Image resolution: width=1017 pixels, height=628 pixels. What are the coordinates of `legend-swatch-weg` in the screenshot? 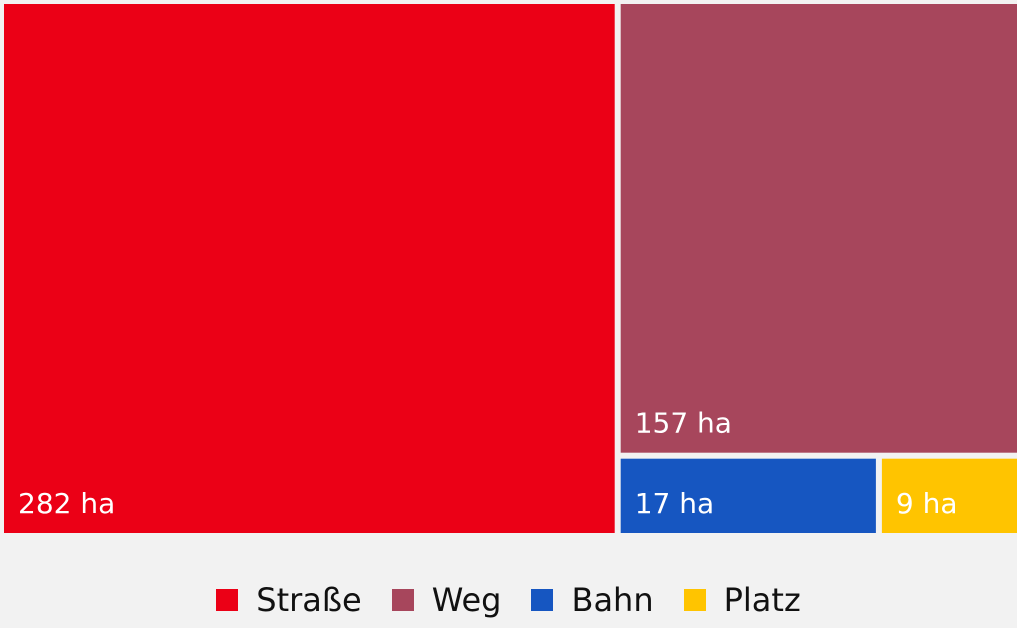 It's located at (402, 600).